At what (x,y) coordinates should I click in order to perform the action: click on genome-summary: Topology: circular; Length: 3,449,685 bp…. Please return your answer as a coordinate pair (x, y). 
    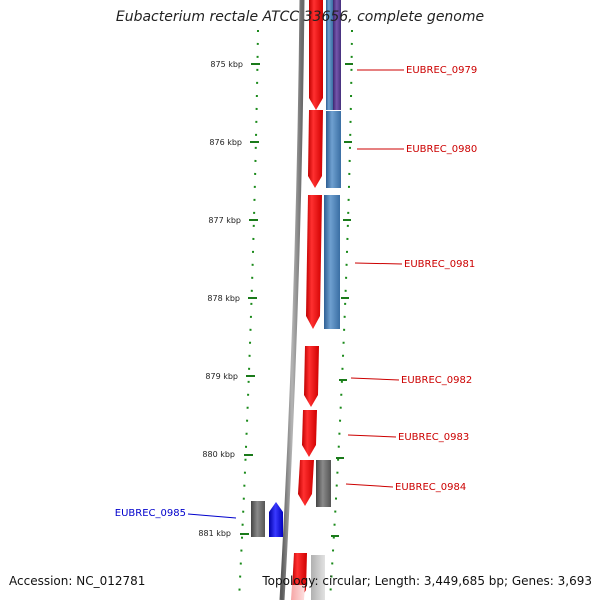
    Looking at the image, I should click on (427, 581).